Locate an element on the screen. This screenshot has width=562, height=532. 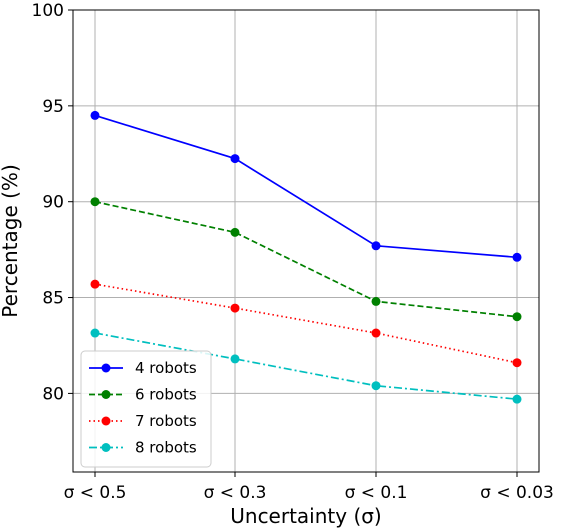
legend: 4 robots 6 robots 7 robots 8 robots is located at coordinates (146, 409).